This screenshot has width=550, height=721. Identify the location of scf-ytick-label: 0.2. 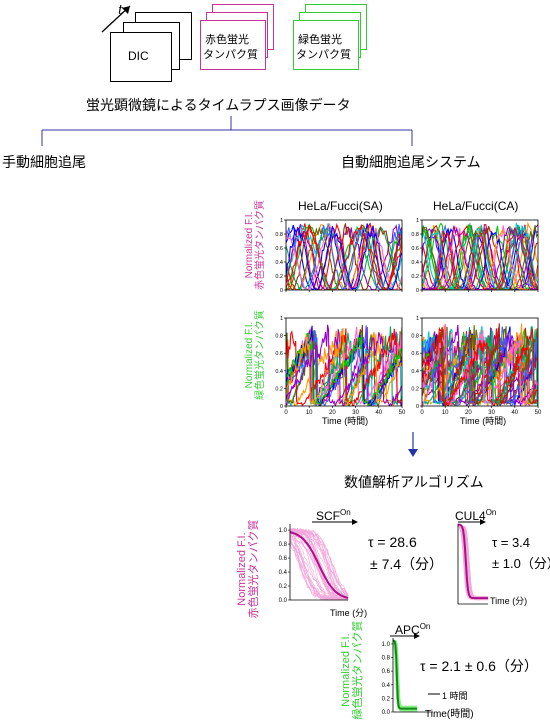
(283, 587).